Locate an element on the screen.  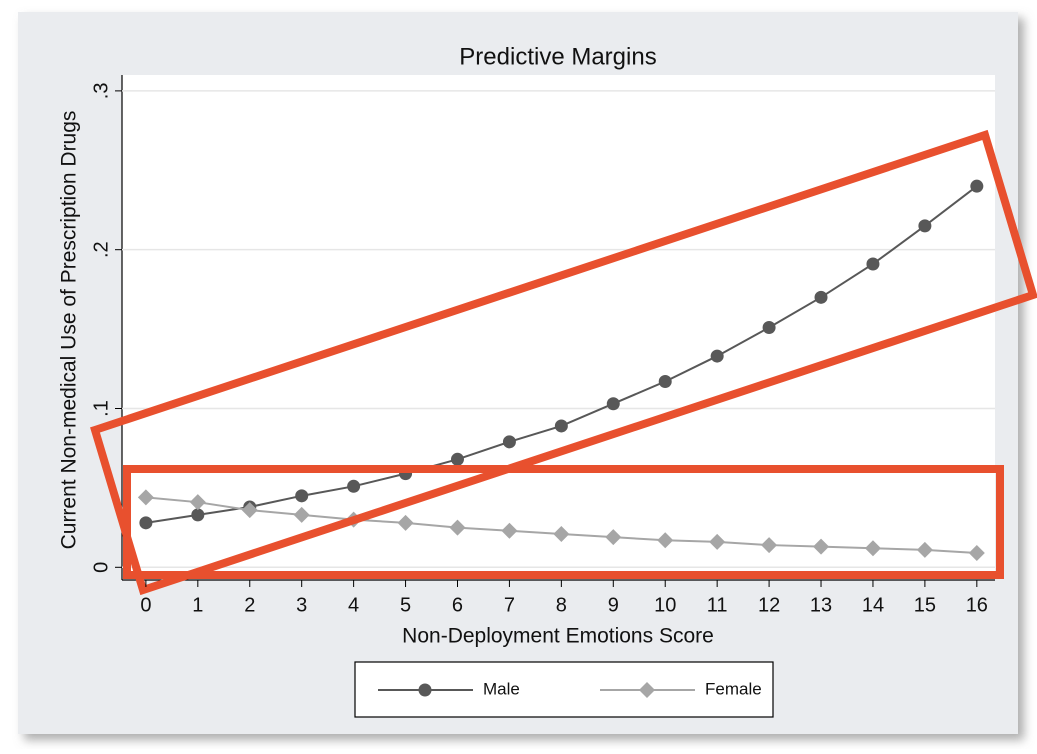
x-tick-label: 5 is located at coordinates (405, 605).